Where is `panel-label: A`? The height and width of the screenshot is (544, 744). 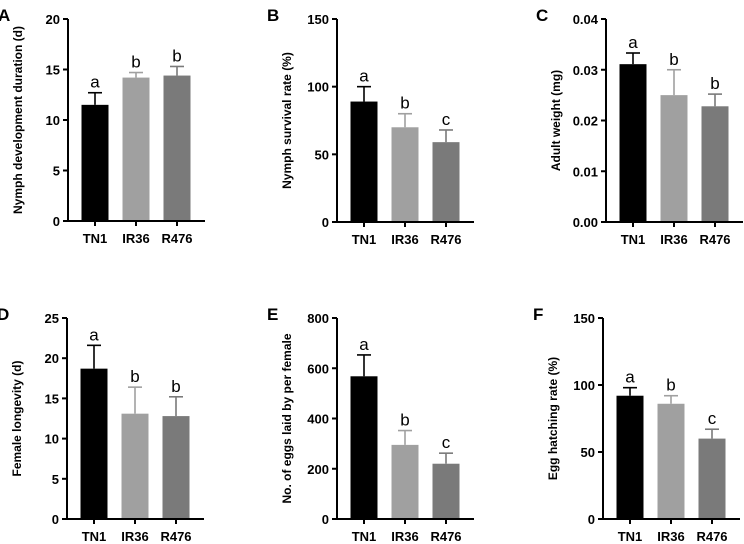 panel-label: A is located at coordinates (5, 15).